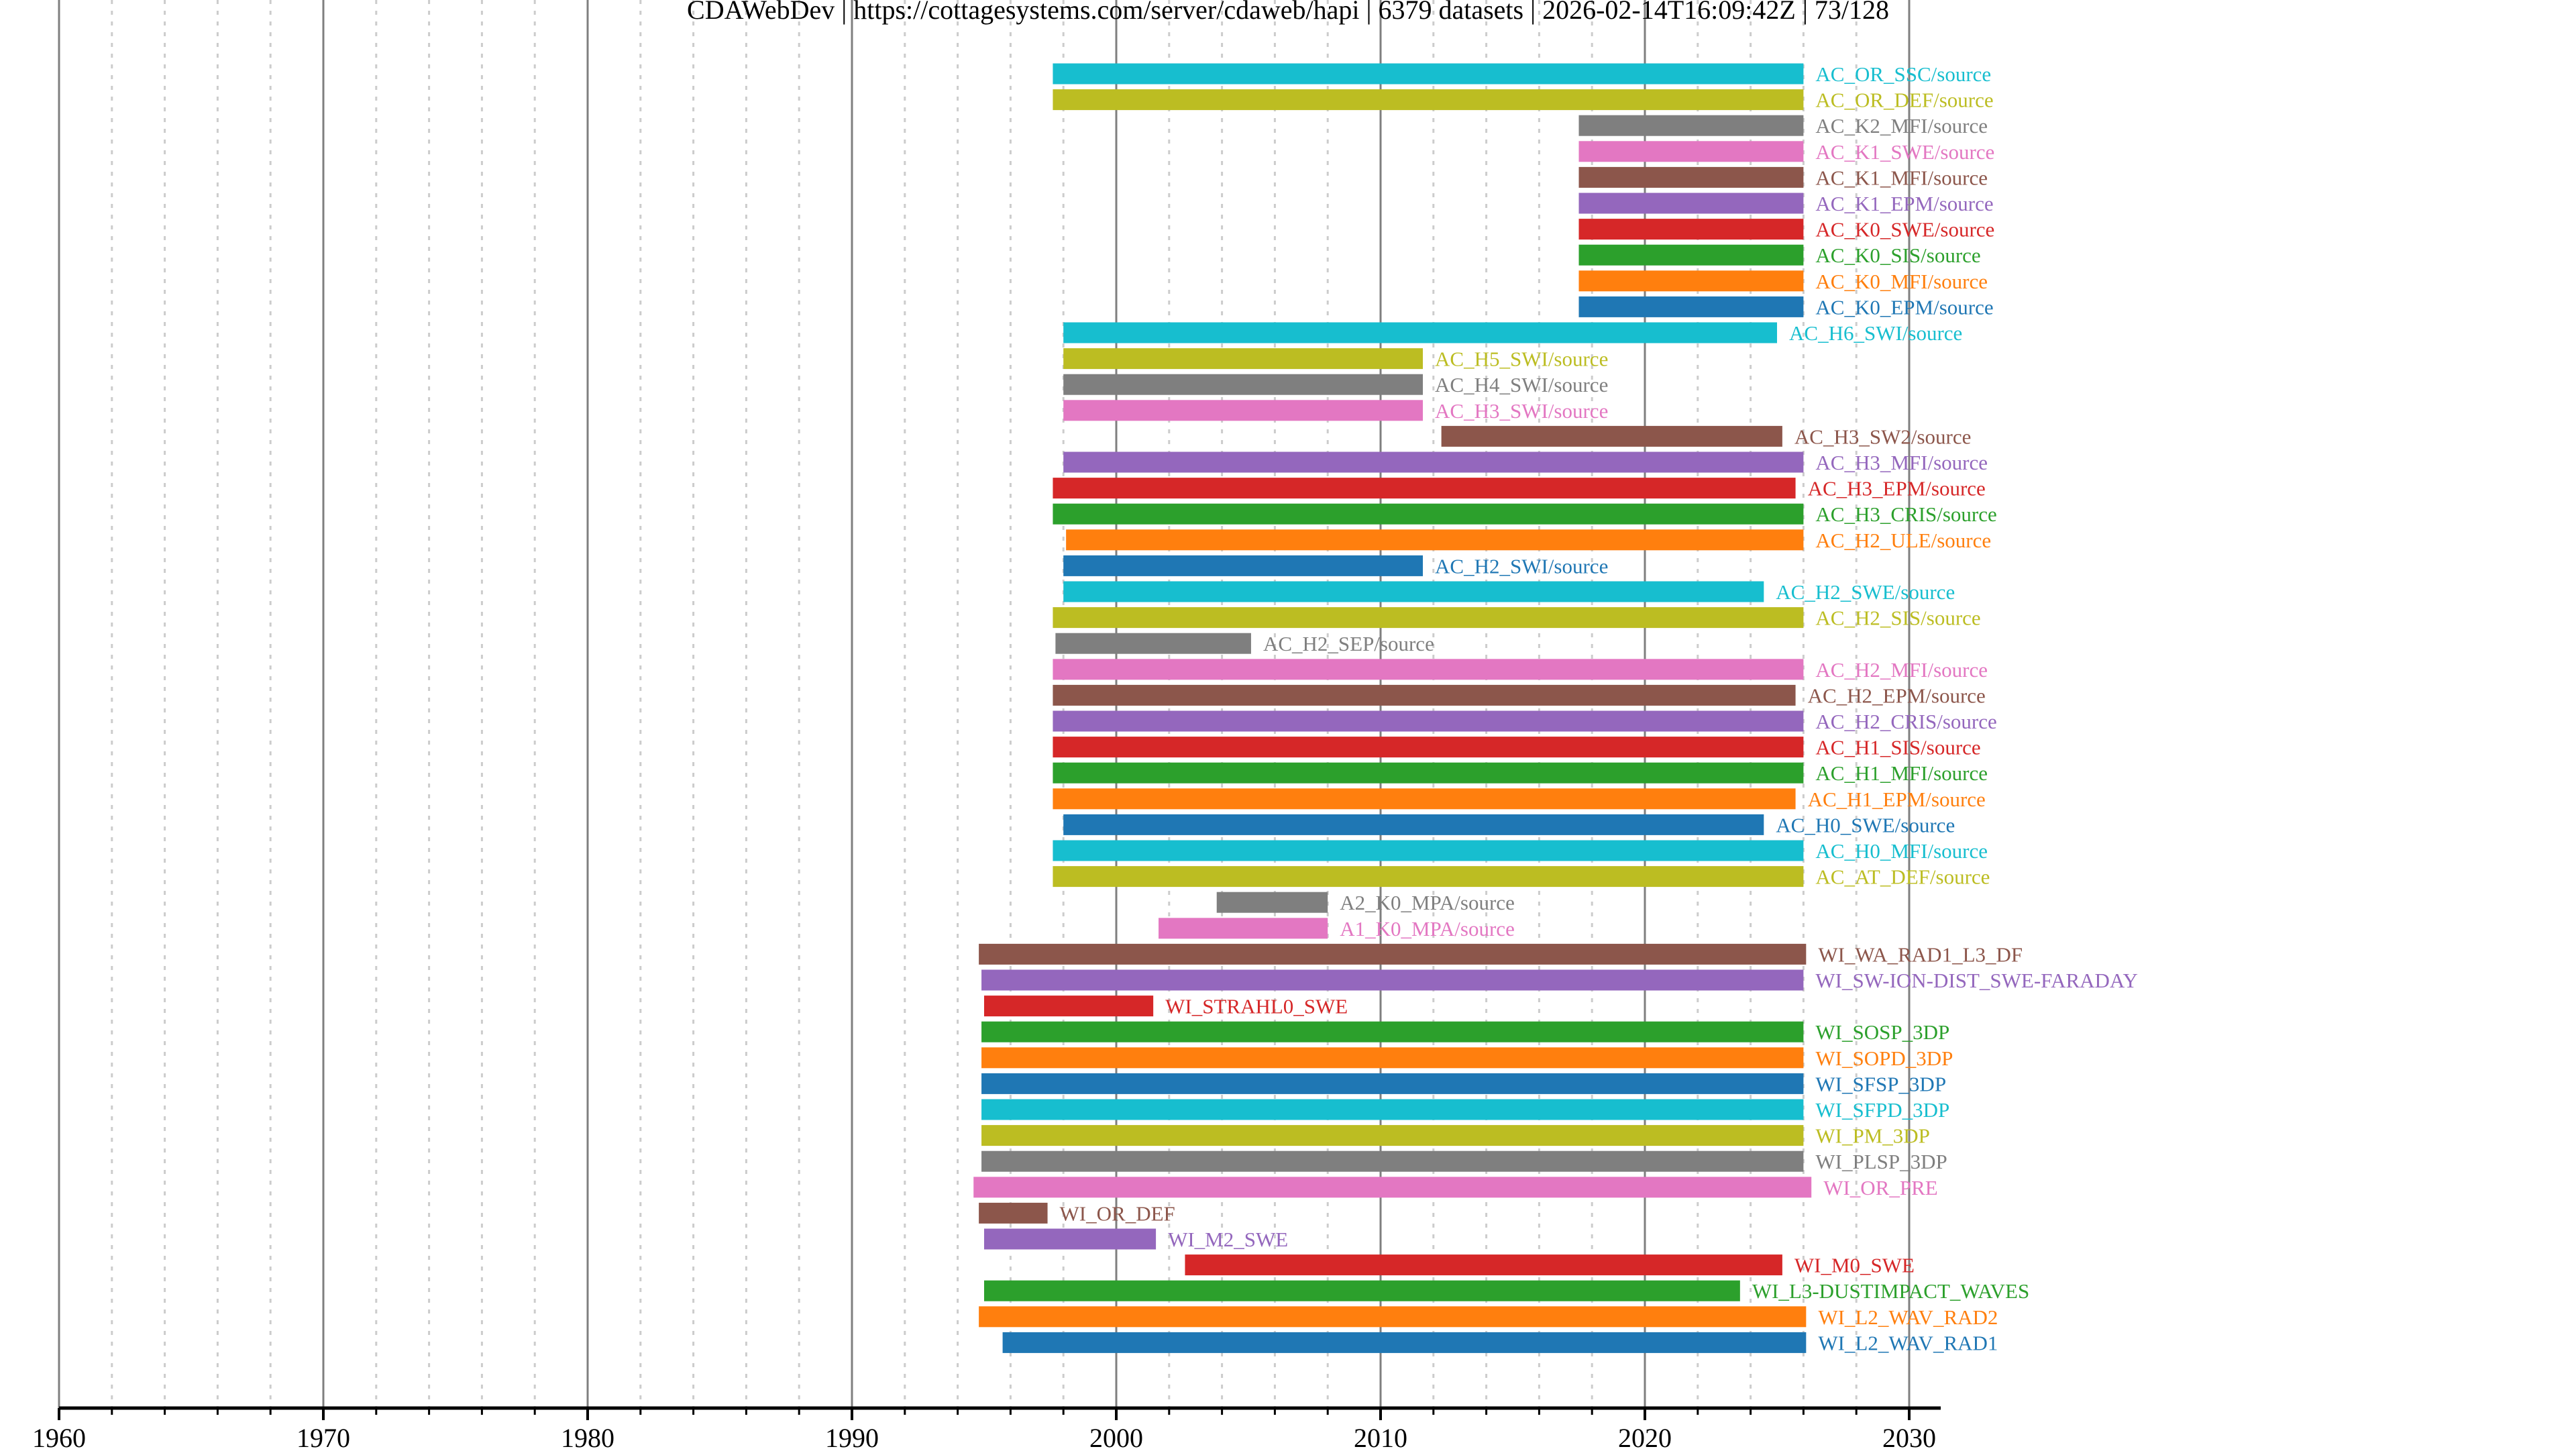  Describe the element at coordinates (1854, 1265) in the screenshot. I see `dataset-label: WI_M0_SWE` at that location.